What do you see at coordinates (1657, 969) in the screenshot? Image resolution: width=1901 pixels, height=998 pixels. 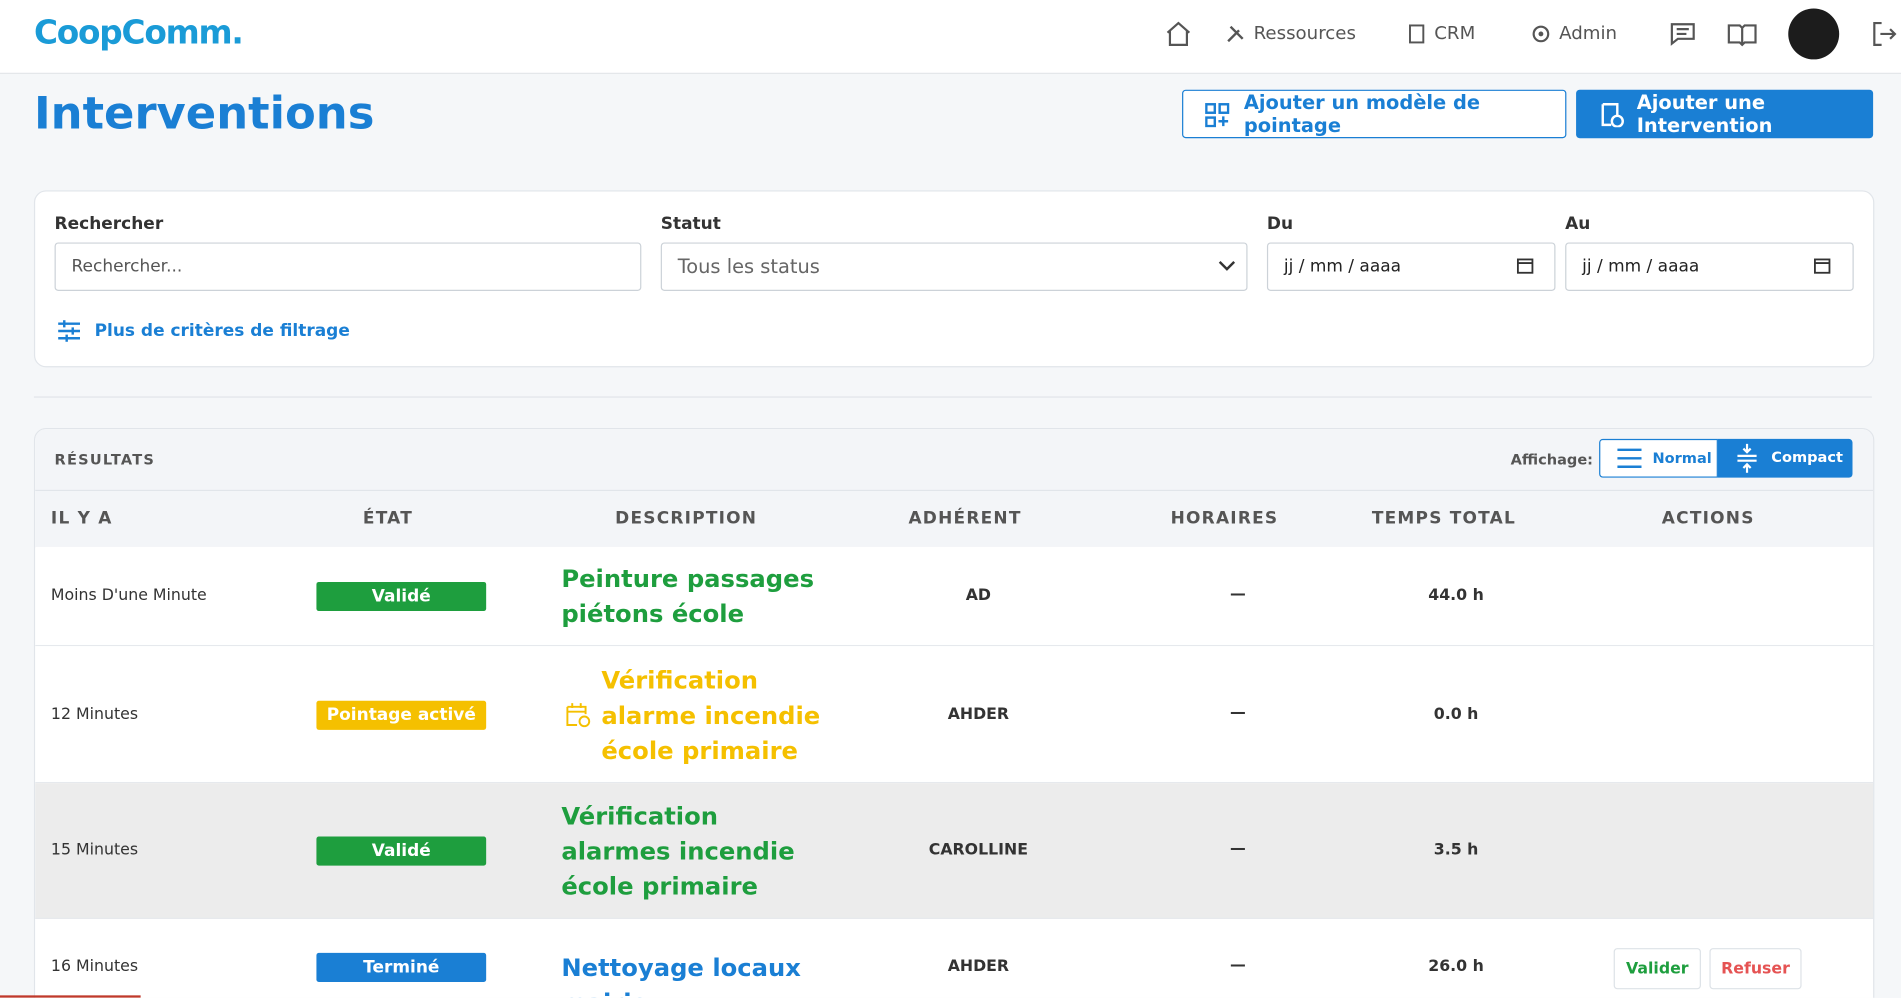 I see `action-button: Valider` at bounding box center [1657, 969].